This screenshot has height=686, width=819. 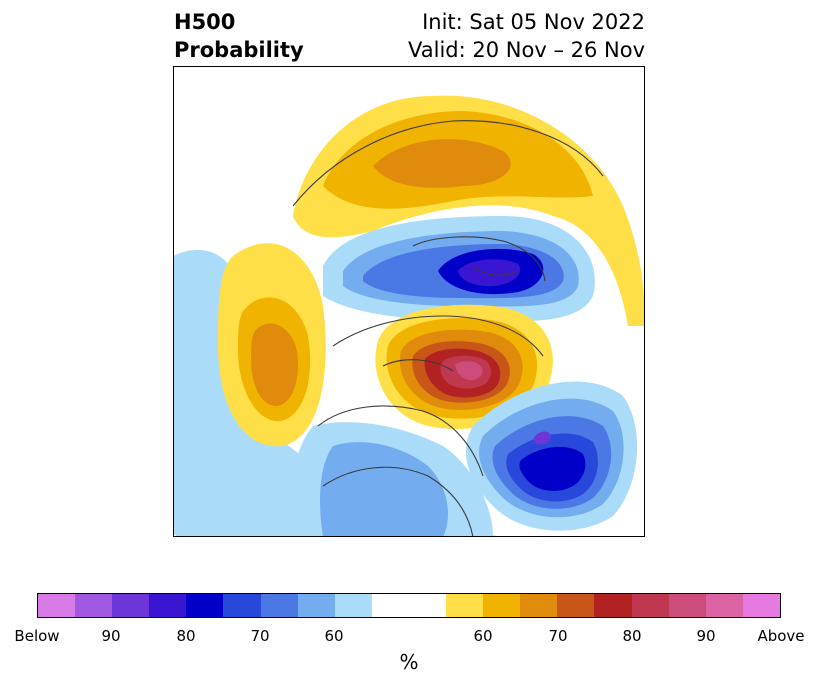 I want to click on init-date: Init: Sat 05 Nov 2022, so click(x=533, y=22).